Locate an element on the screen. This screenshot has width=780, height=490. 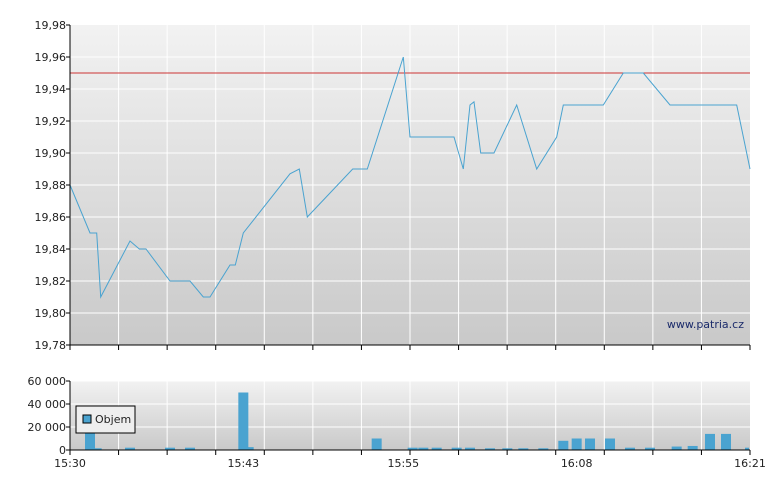
time-tick-label: 15:43 is located at coordinates (243, 463).